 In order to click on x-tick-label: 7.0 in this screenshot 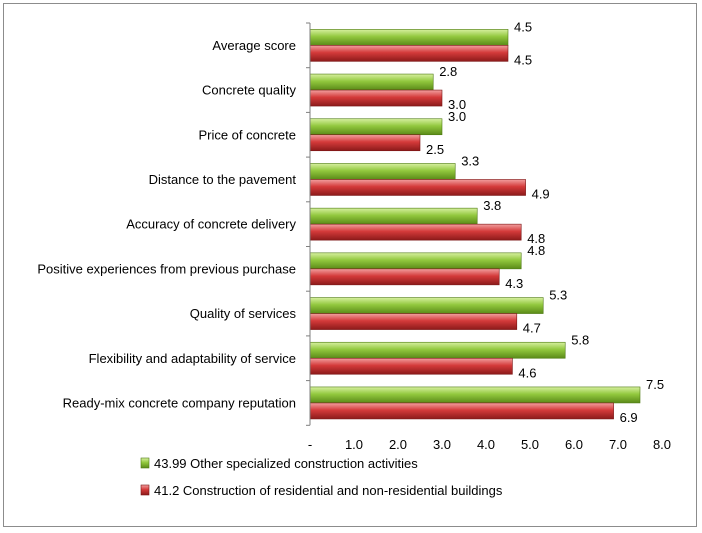, I will do `click(618, 444)`.